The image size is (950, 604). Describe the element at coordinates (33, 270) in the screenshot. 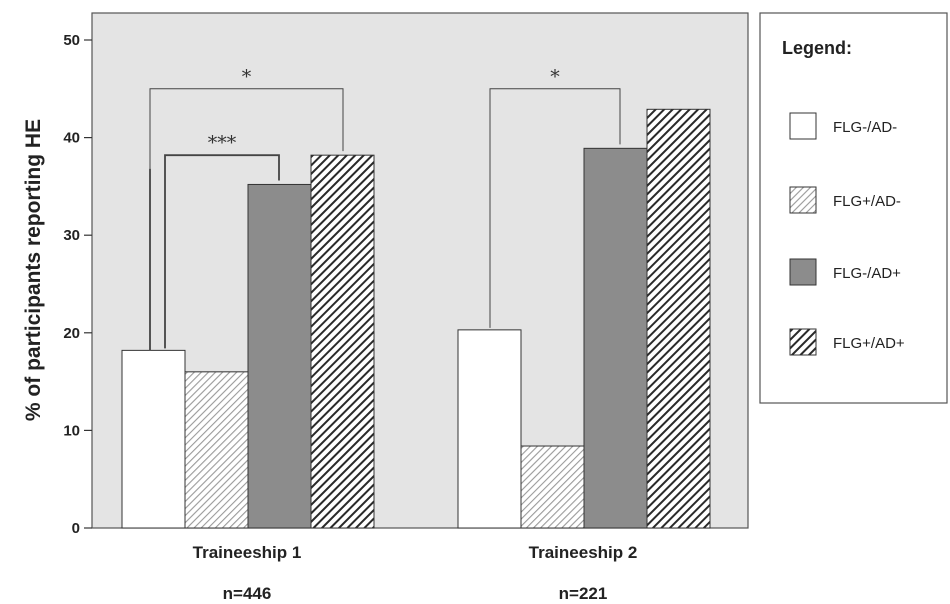

I see `y-axis-label: % of participants reporting HE` at that location.